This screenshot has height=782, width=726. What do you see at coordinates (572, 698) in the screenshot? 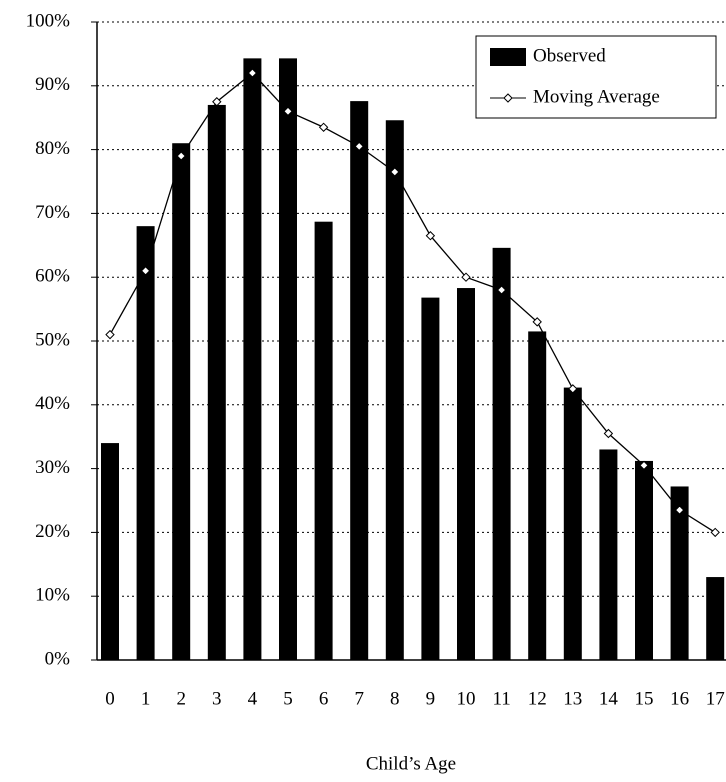
I see `x-tick-label: 13` at bounding box center [572, 698].